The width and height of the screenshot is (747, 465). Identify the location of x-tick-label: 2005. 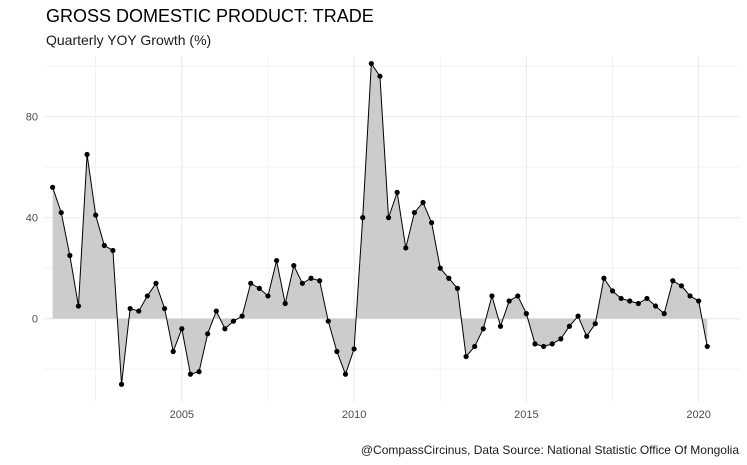
(182, 415).